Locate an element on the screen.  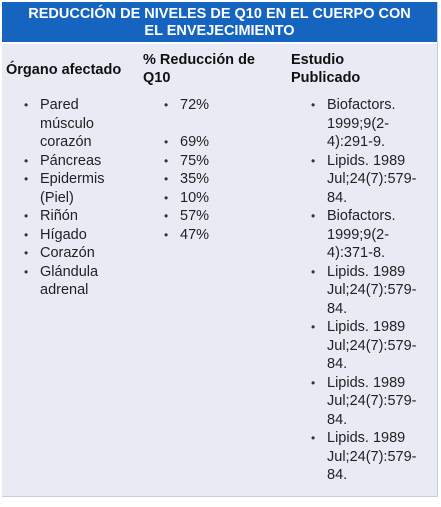
organ-item: • Corazón is located at coordinates (82, 253).